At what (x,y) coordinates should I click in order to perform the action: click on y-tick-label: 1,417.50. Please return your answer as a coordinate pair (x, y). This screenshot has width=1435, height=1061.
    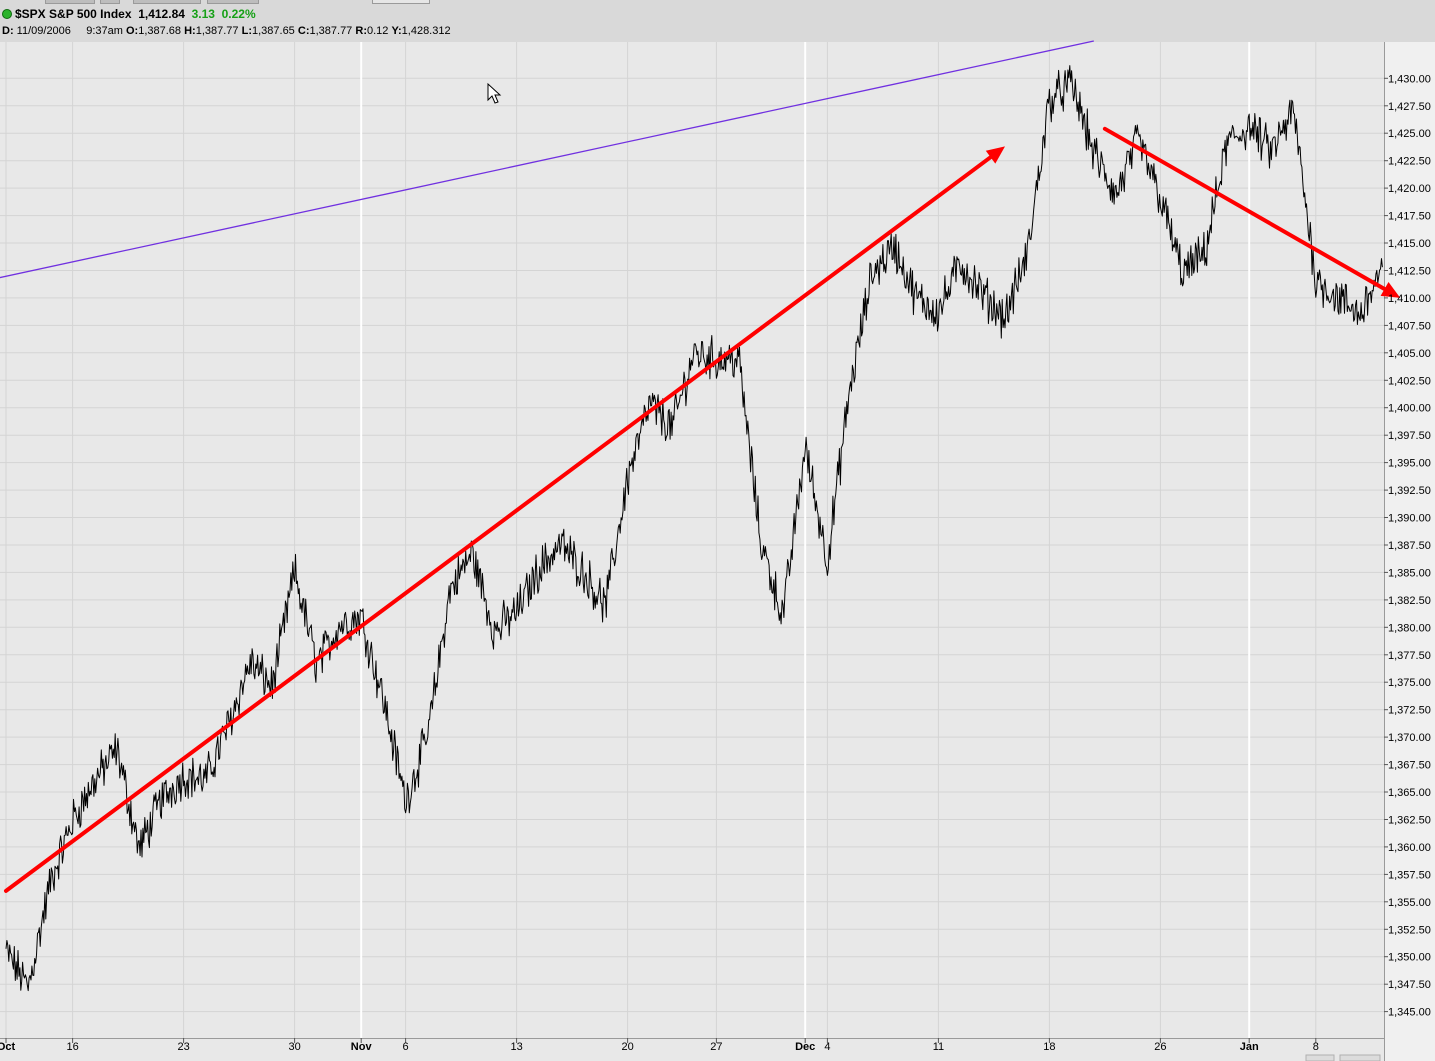
    Looking at the image, I should click on (1409, 217).